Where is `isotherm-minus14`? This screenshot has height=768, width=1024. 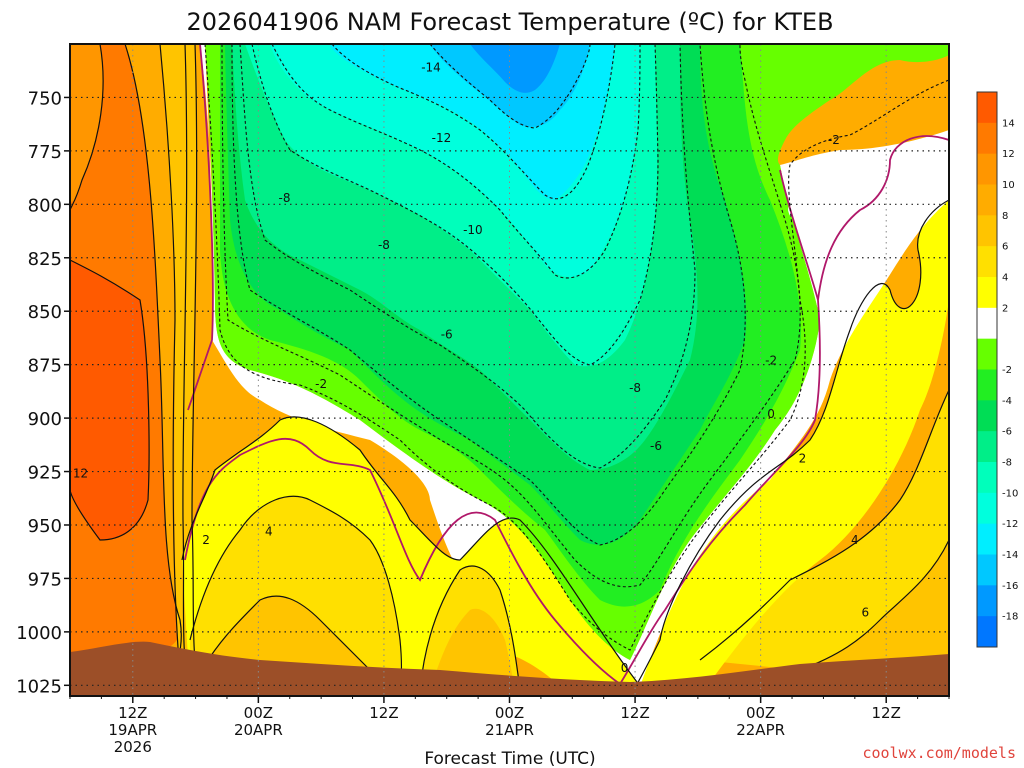
isotherm-minus14 is located at coordinates (473, 122).